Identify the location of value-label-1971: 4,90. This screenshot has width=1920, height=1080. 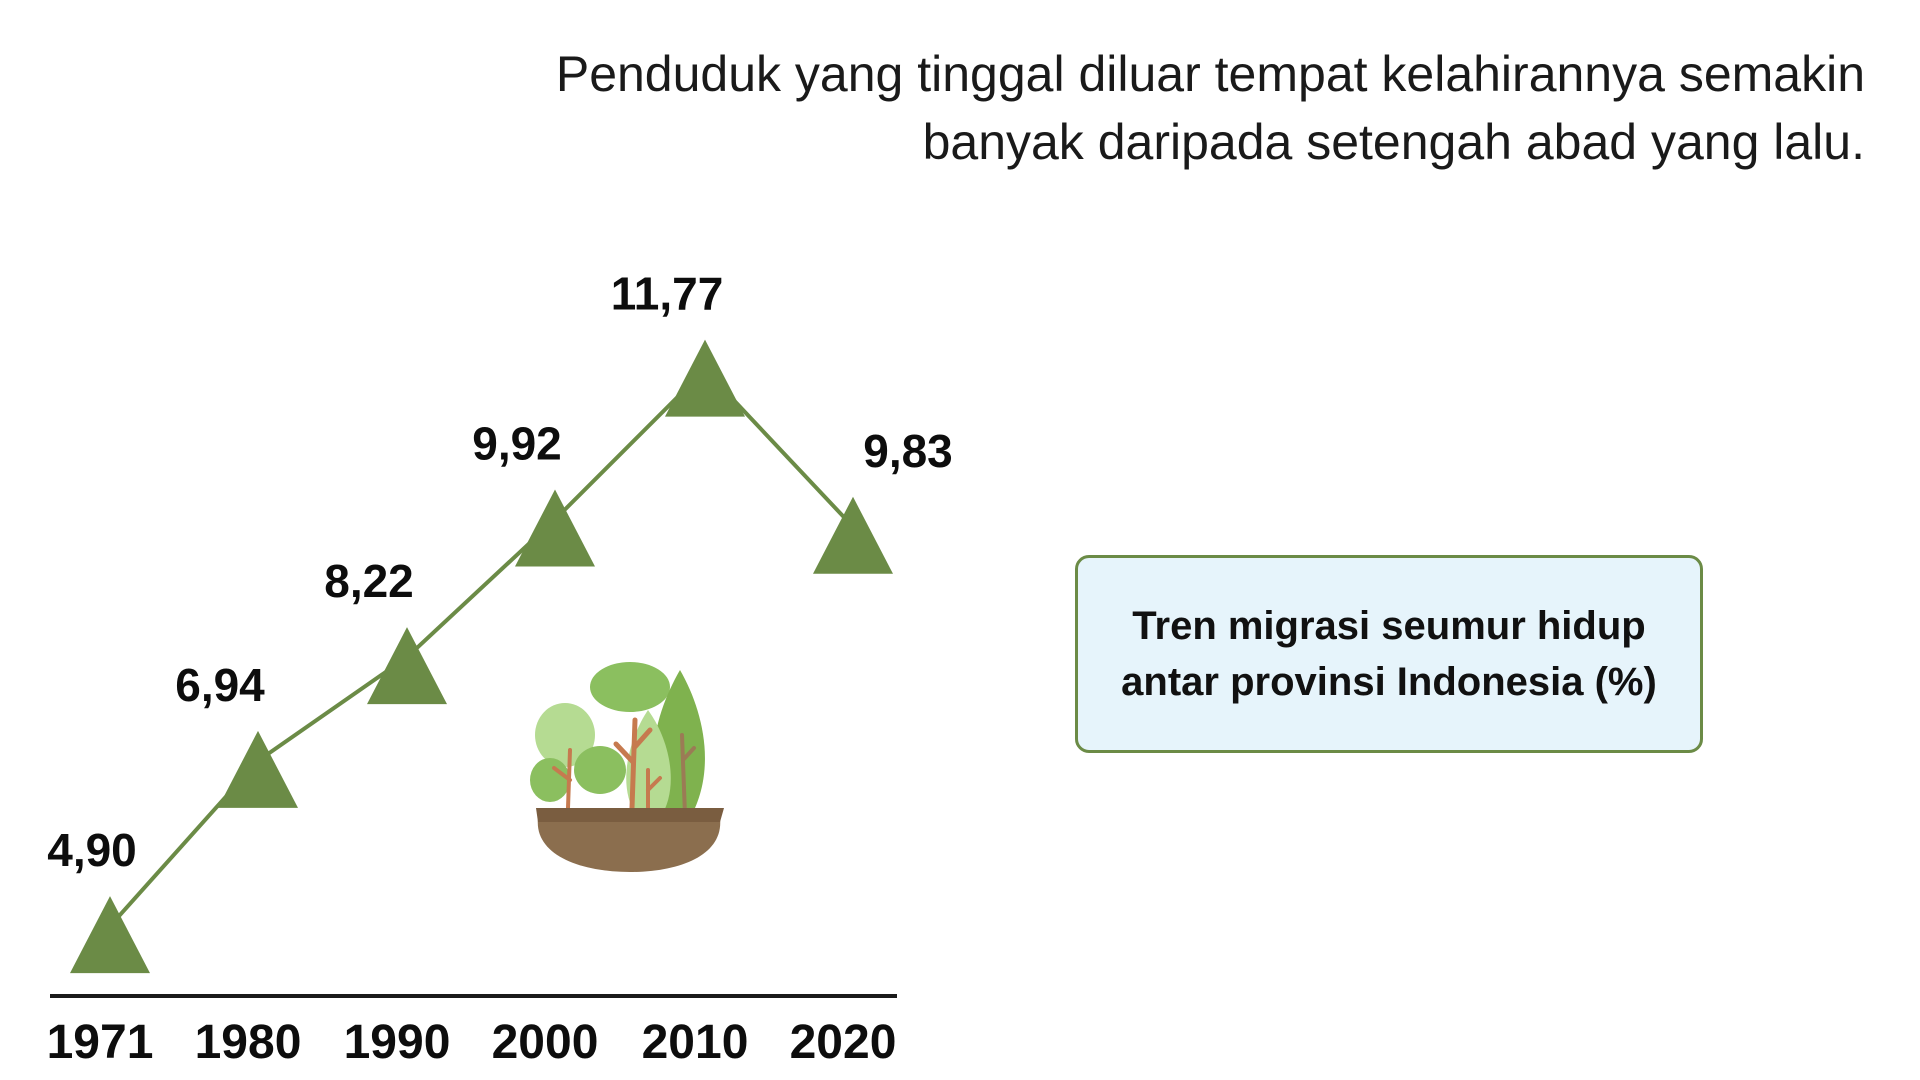
(92, 850).